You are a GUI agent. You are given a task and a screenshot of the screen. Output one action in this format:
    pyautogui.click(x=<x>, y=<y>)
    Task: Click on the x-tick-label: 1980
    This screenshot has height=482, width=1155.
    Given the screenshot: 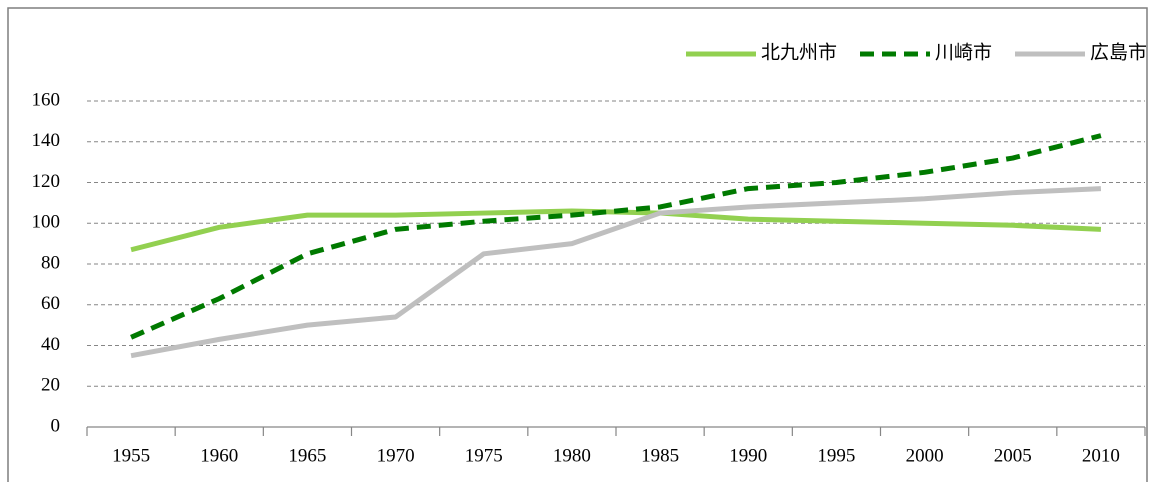 What is the action you would take?
    pyautogui.click(x=572, y=455)
    